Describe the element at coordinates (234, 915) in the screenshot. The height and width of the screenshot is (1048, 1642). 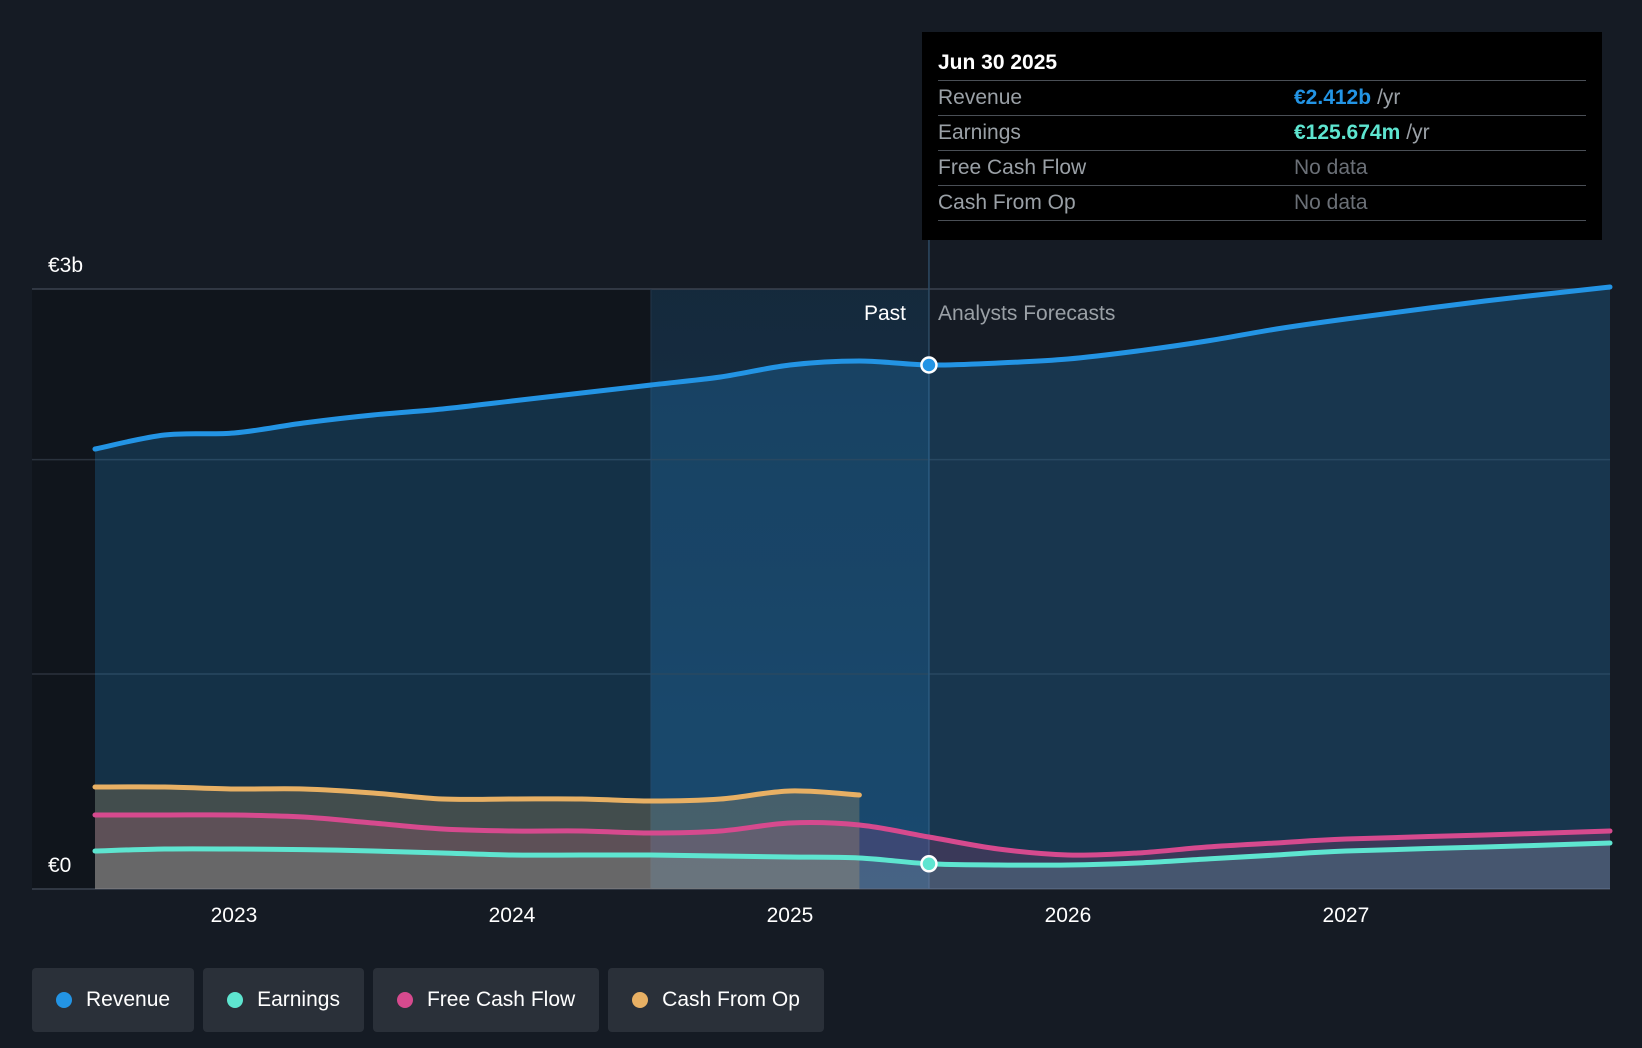
I see `x-tick-label: 2023` at that location.